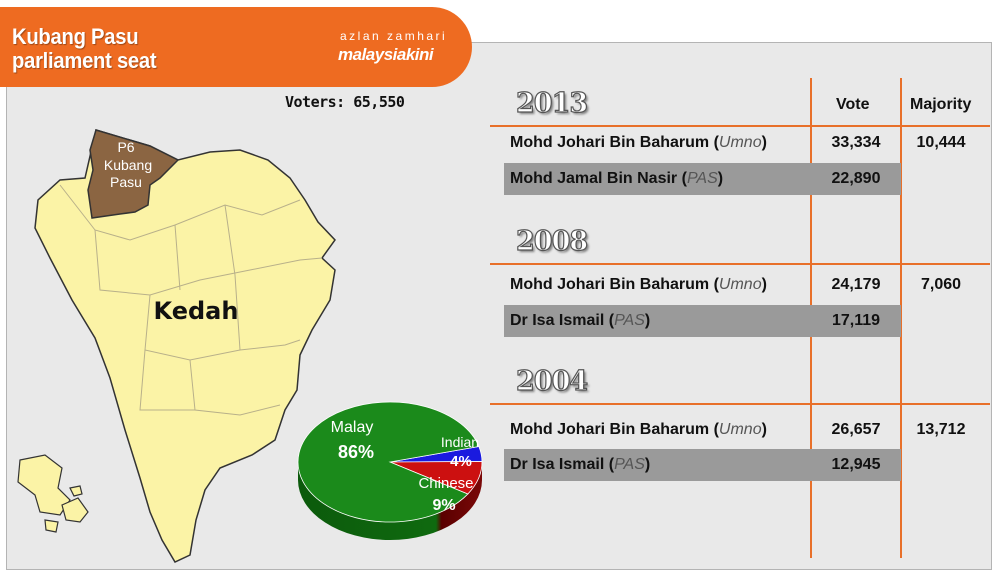 The width and height of the screenshot is (1000, 580). Describe the element at coordinates (856, 321) in the screenshot. I see `loser-votes: 17,119` at that location.